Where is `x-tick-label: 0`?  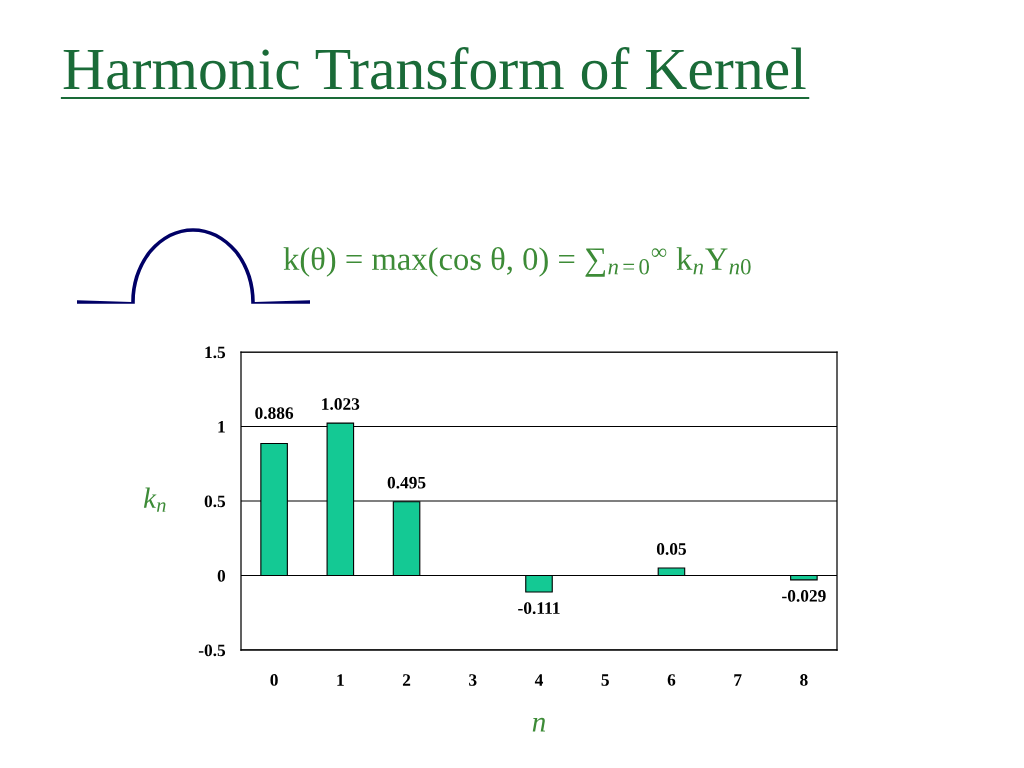
x-tick-label: 0 is located at coordinates (274, 680).